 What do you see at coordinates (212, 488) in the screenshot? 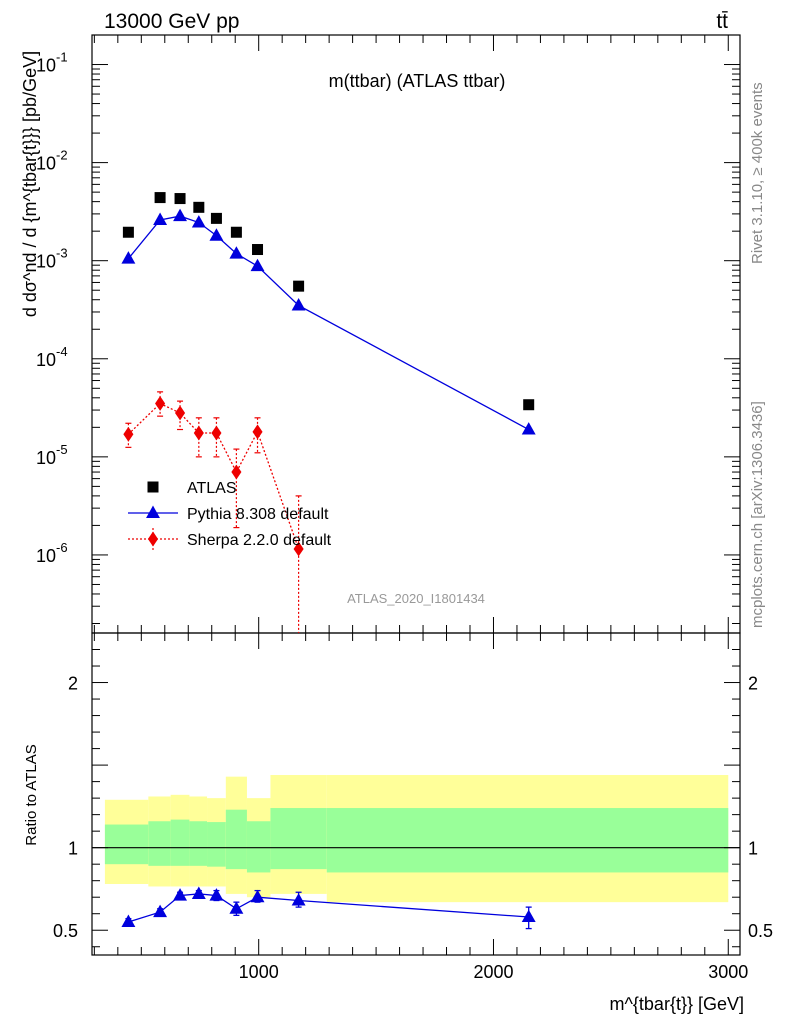
I see `legend-label: ATLAS` at bounding box center [212, 488].